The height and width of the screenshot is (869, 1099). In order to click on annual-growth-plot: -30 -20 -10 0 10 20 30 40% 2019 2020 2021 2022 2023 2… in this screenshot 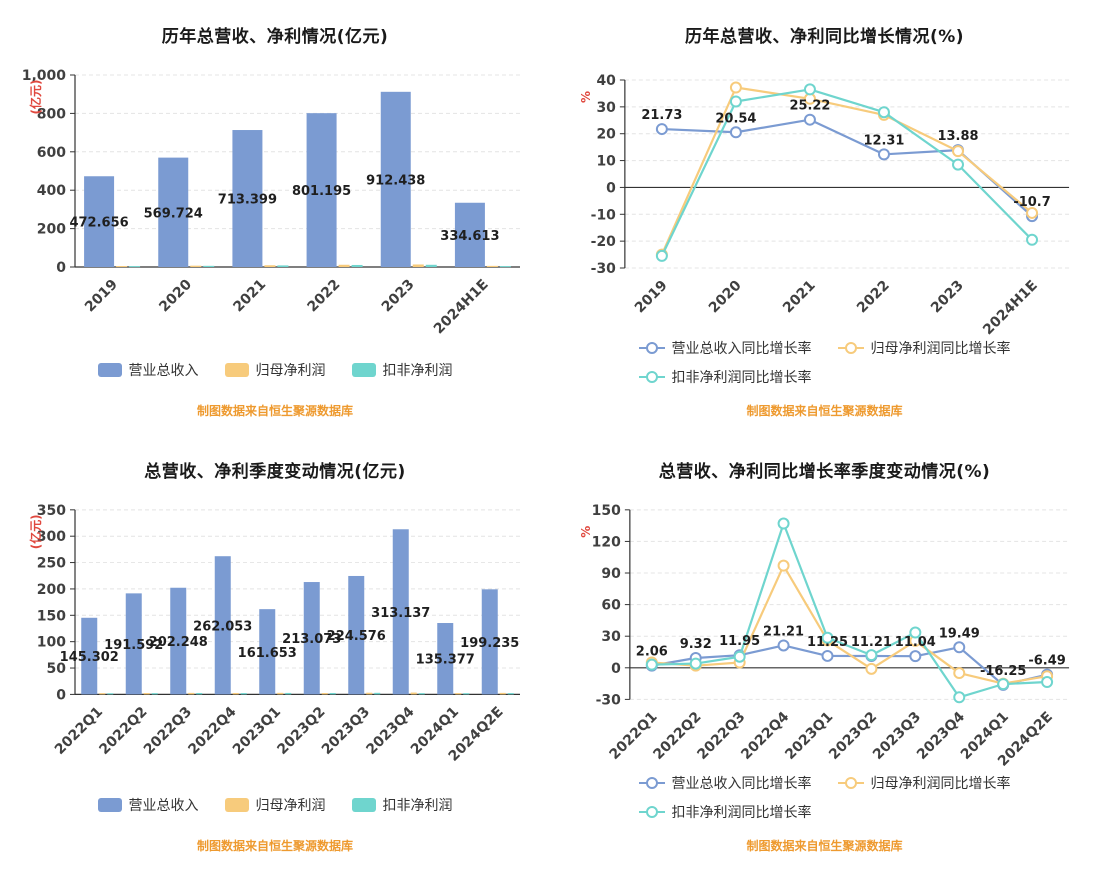, I will do `click(824, 206)`.